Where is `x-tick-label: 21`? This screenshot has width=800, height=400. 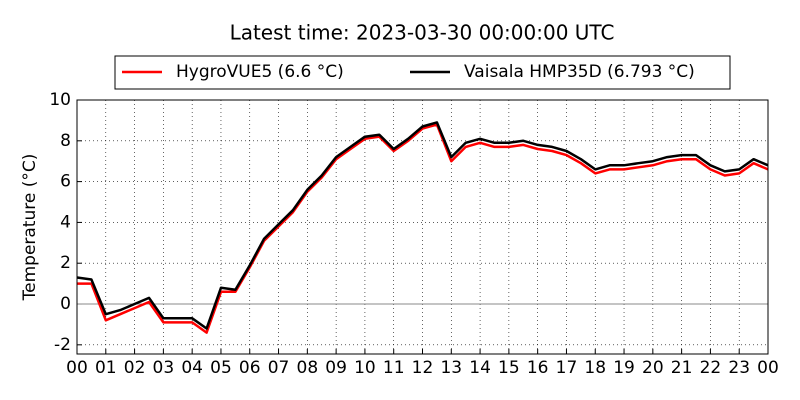 x-tick-label: 21 is located at coordinates (682, 368).